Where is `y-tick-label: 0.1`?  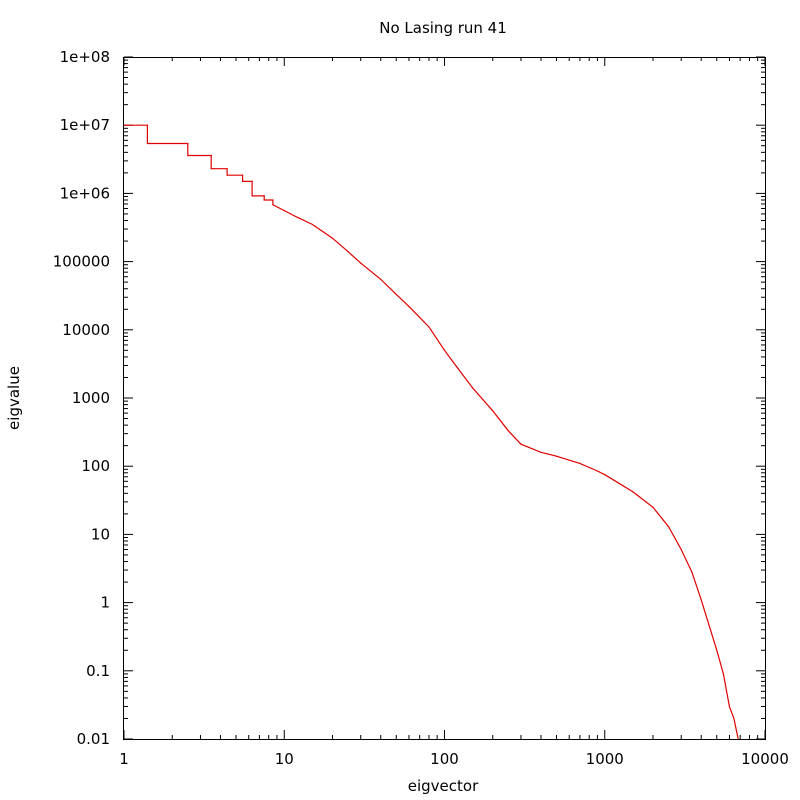 y-tick-label: 0.1 is located at coordinates (98, 671).